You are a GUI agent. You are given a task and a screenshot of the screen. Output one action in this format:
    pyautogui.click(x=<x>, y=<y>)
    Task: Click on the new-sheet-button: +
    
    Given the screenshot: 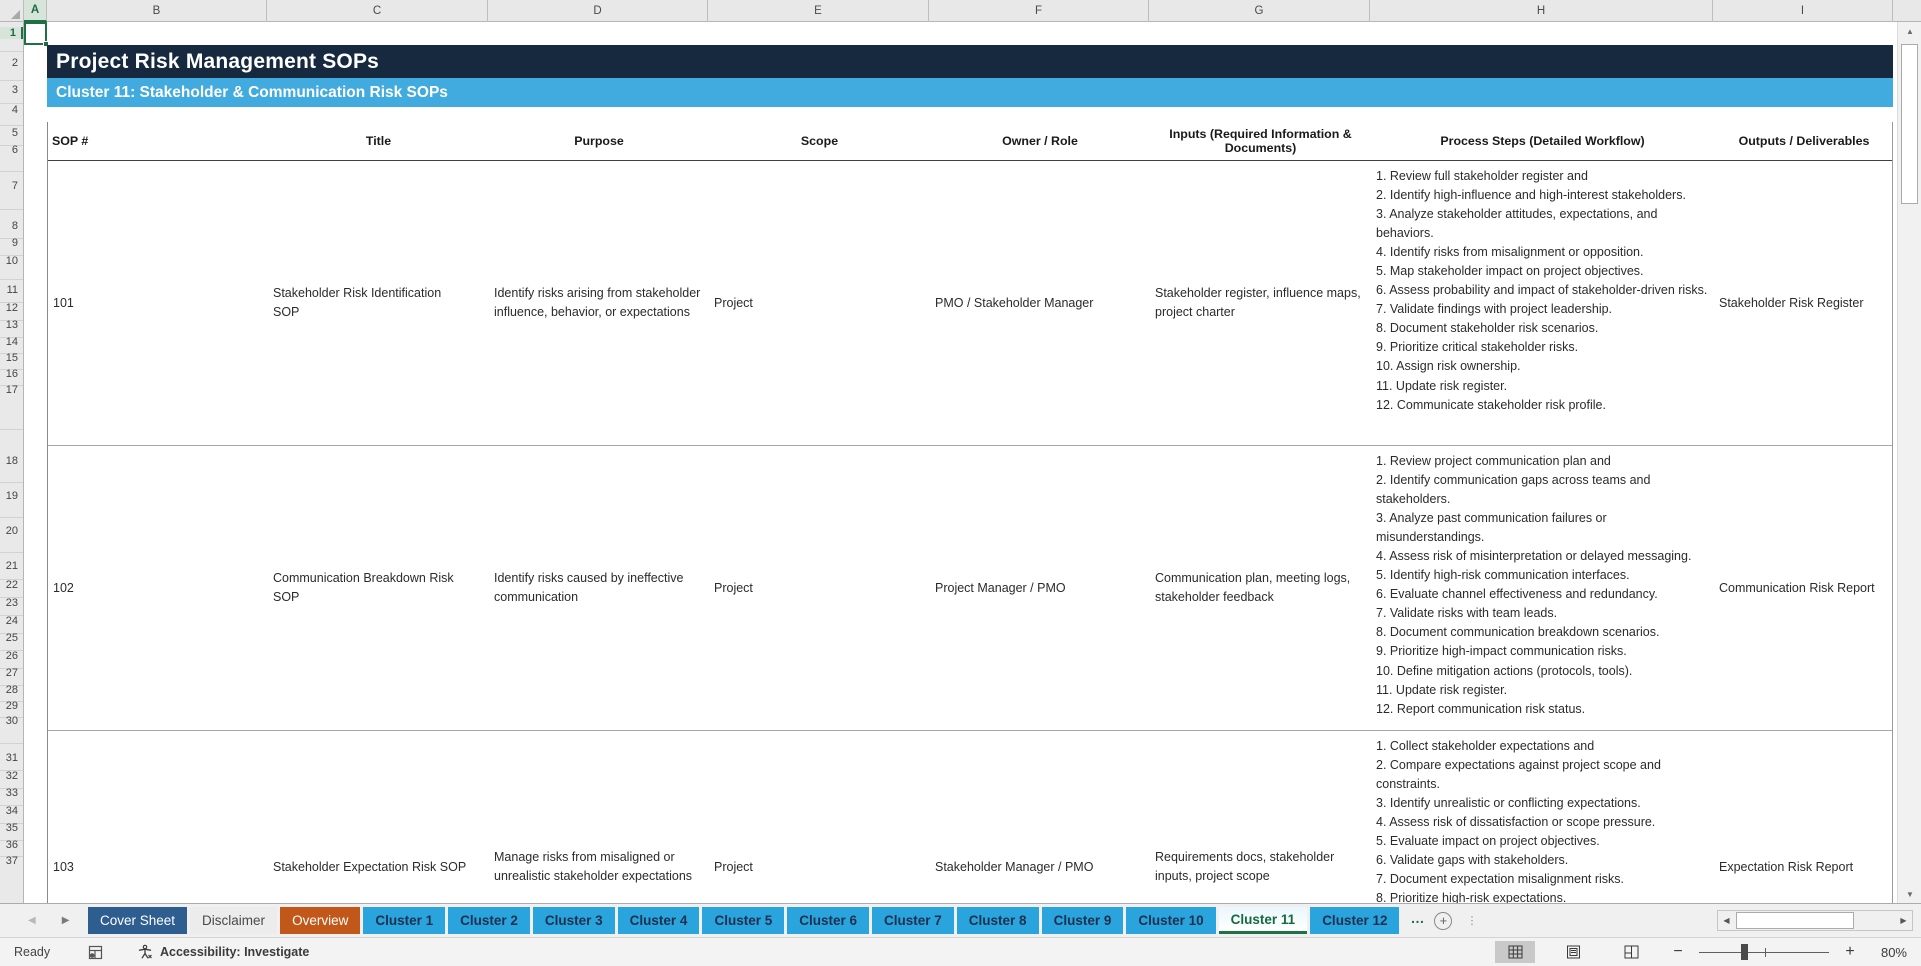 What is the action you would take?
    pyautogui.click(x=1443, y=920)
    